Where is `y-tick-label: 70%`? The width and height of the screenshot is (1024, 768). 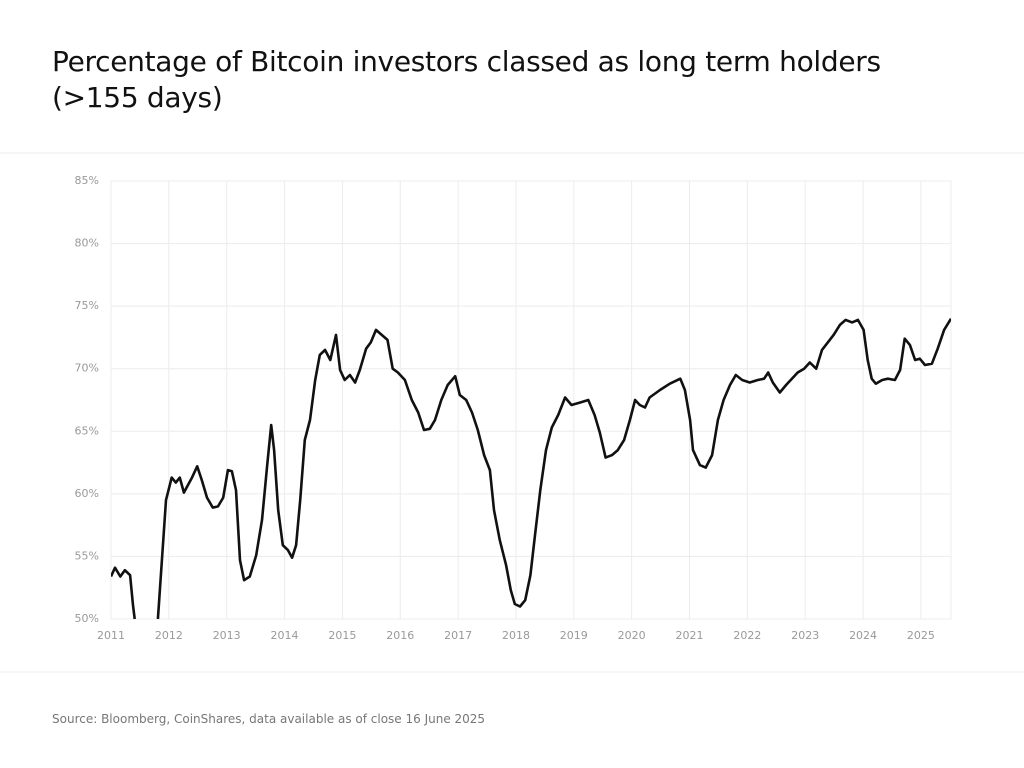
y-tick-label: 70% is located at coordinates (87, 368).